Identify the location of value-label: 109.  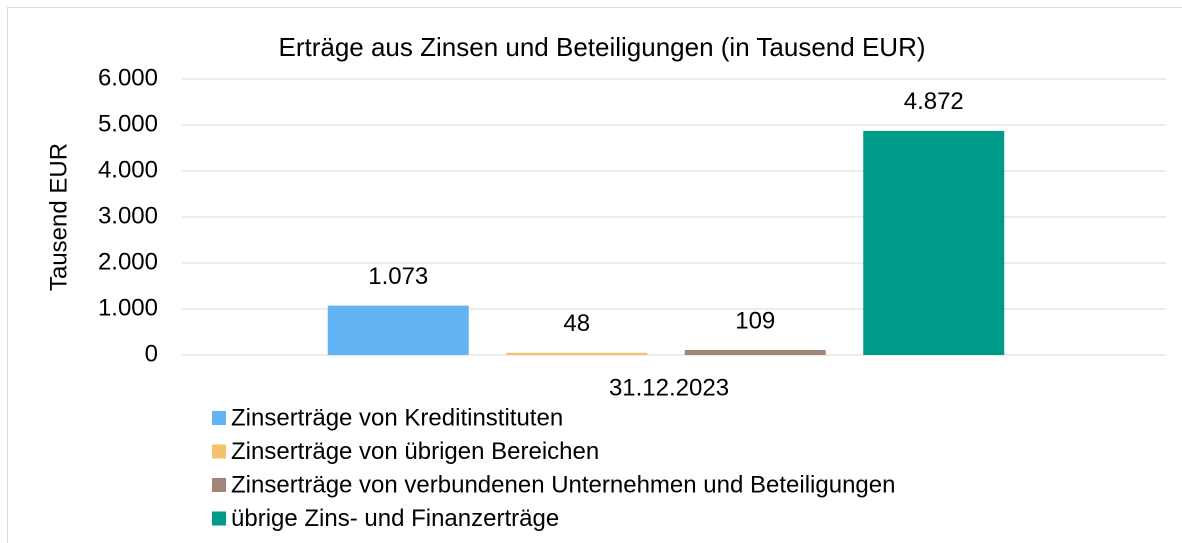
(755, 320).